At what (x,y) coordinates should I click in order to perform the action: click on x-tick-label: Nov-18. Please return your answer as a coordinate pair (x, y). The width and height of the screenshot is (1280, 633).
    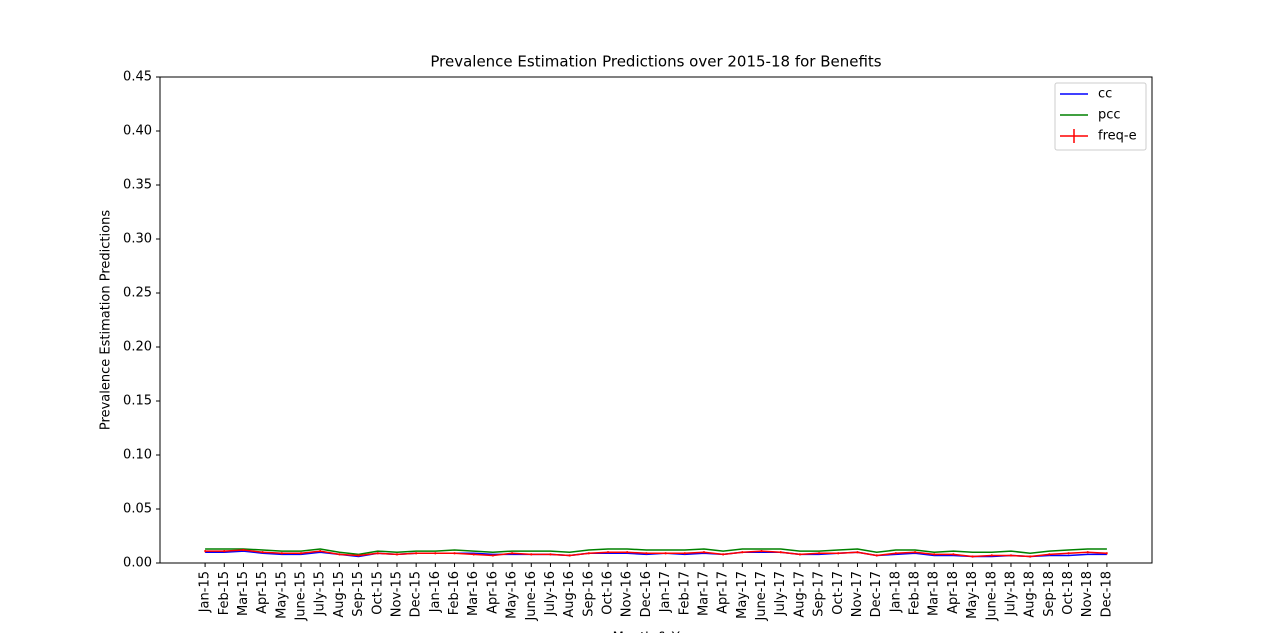
    Looking at the image, I should click on (1087, 594).